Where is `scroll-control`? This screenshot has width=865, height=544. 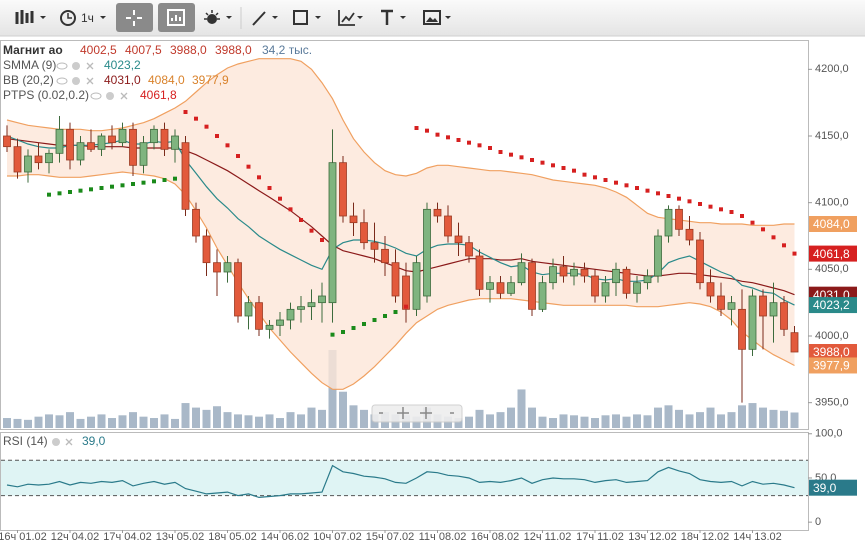
scroll-control is located at coordinates (417, 413).